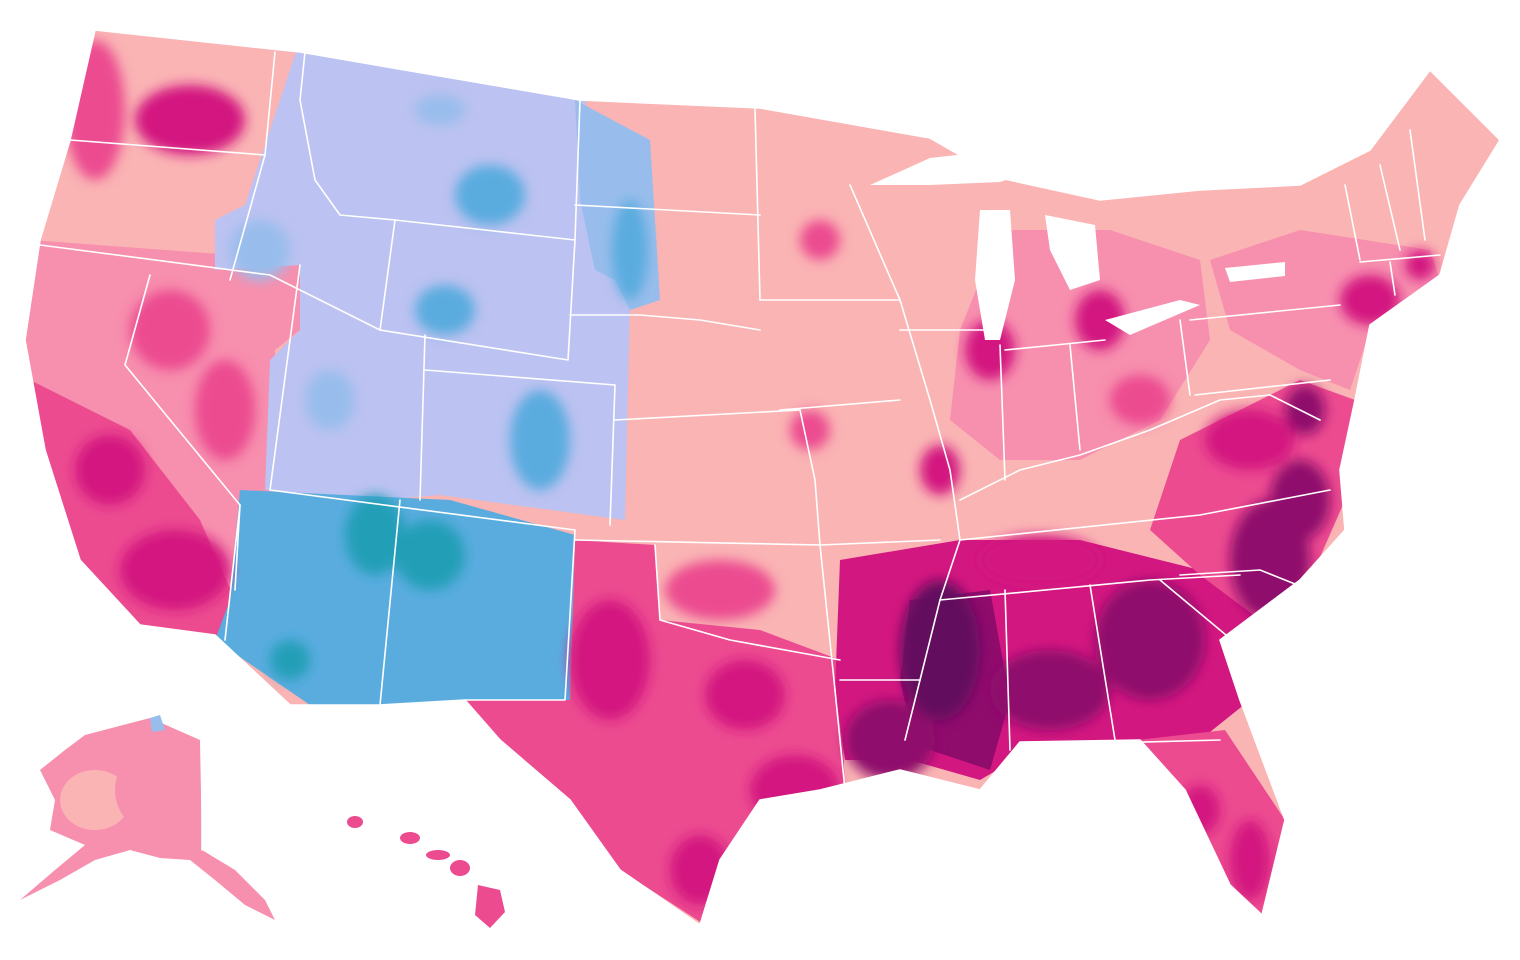 This screenshot has width=1520, height=960. Describe the element at coordinates (1145, 515) in the screenshot. I see `border-ky-tn` at that location.